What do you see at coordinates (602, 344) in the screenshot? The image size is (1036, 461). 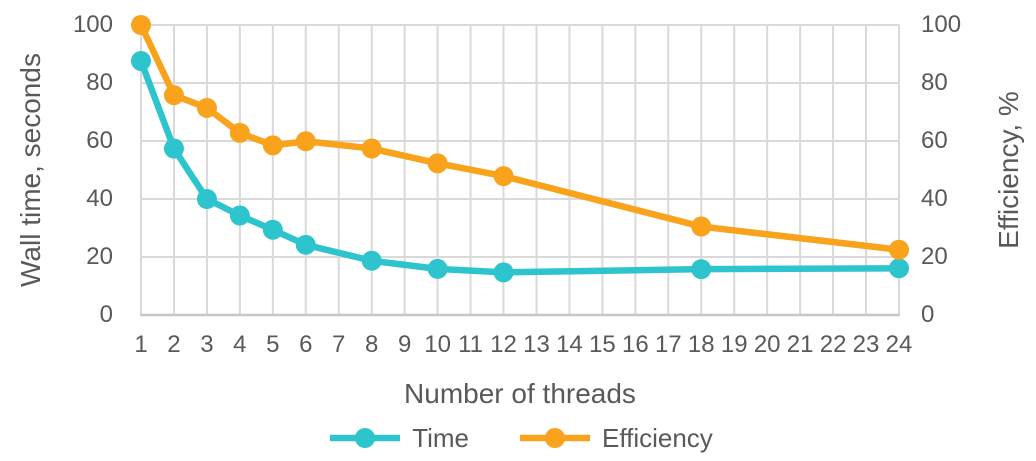 I see `x-tick-label: 15` at bounding box center [602, 344].